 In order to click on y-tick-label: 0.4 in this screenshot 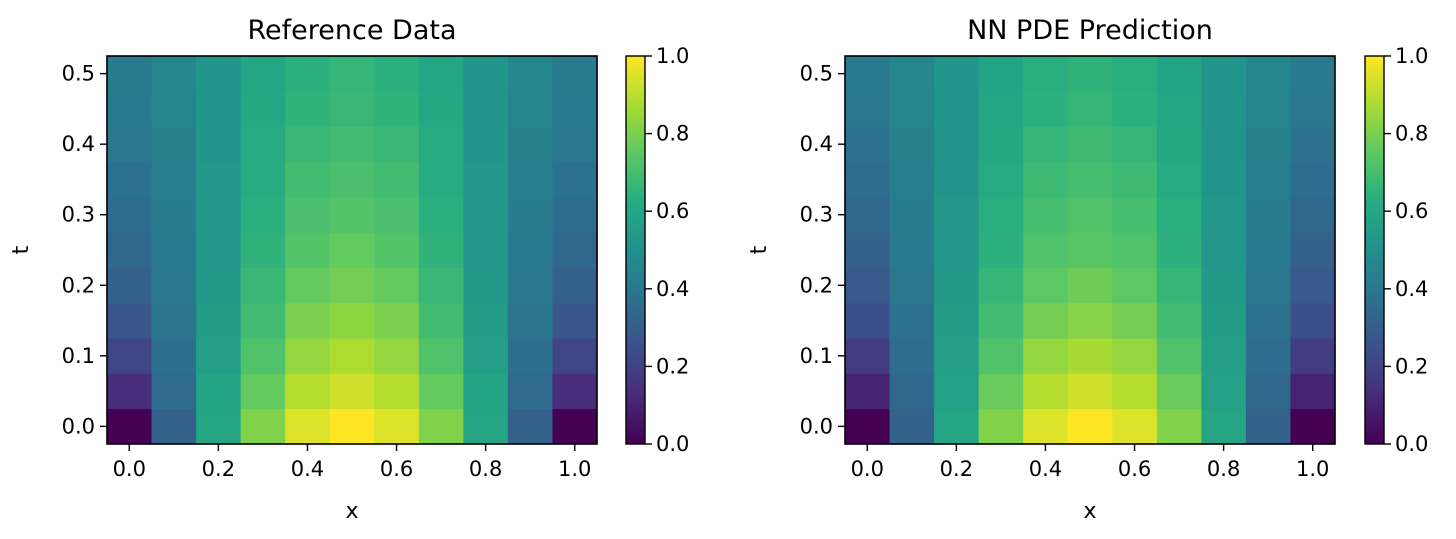, I will do `click(816, 144)`.